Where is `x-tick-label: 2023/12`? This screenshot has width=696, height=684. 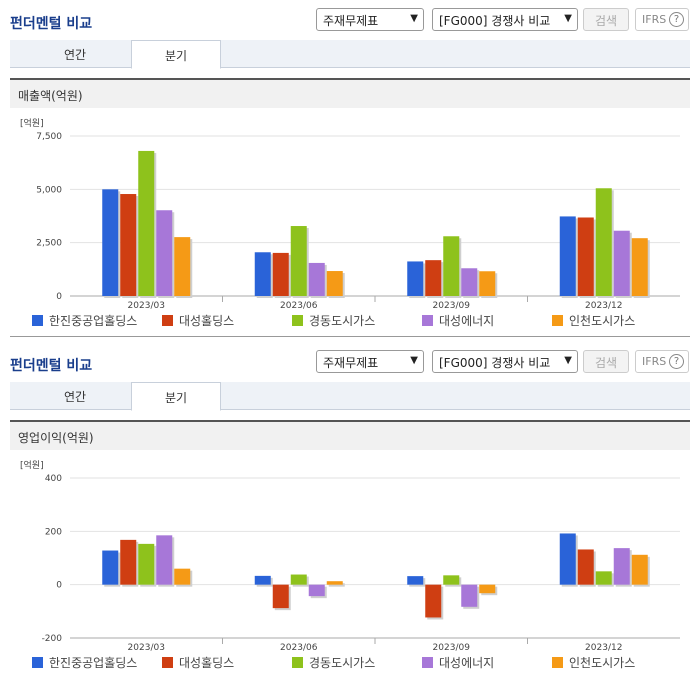
x-tick-label: 2023/12 is located at coordinates (603, 305).